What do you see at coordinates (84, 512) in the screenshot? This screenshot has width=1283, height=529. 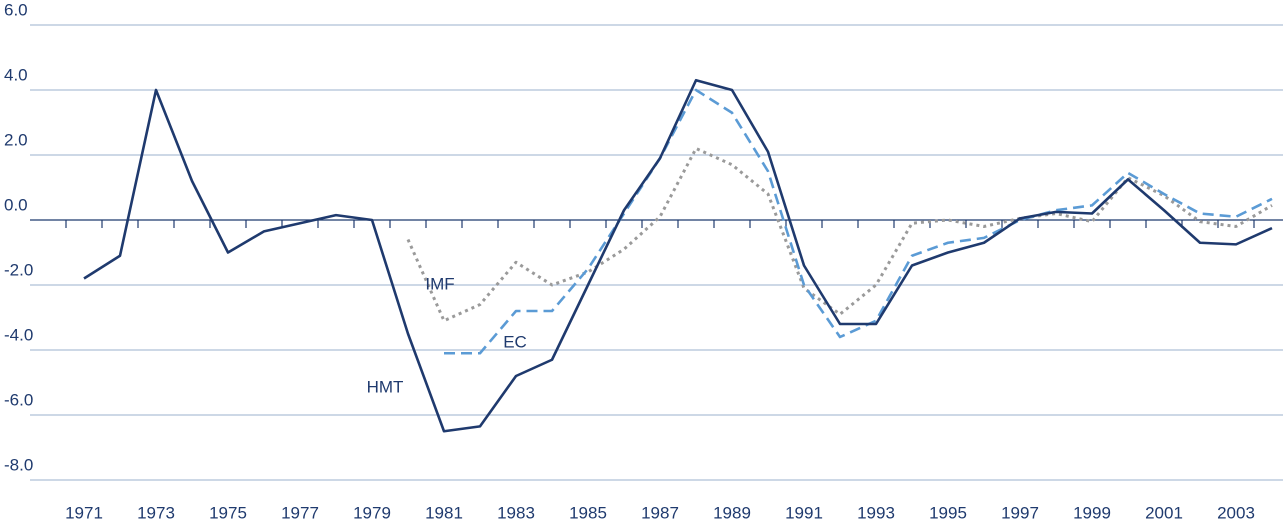 I see `x-tick-label: 1971` at bounding box center [84, 512].